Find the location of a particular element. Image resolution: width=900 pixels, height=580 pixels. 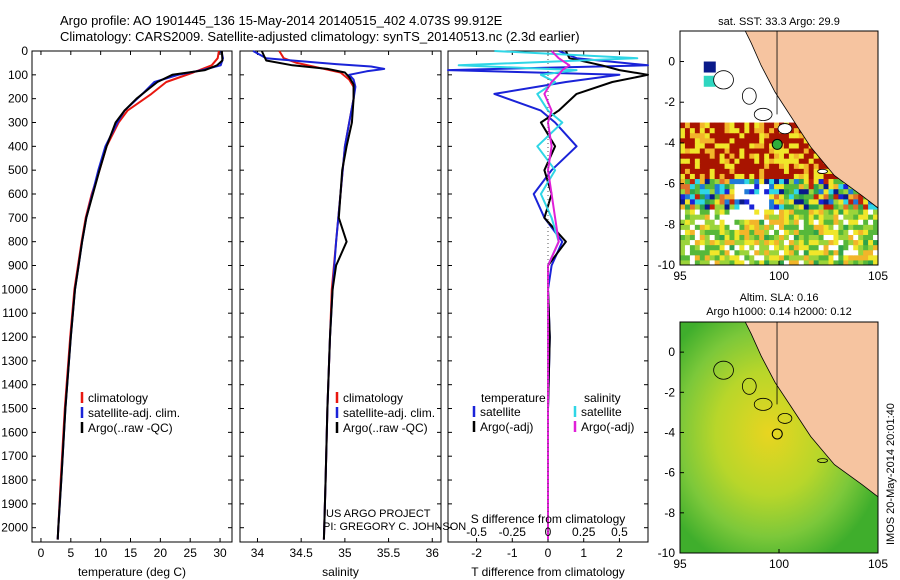

y-tick-label: -2 is located at coordinates (669, 102).